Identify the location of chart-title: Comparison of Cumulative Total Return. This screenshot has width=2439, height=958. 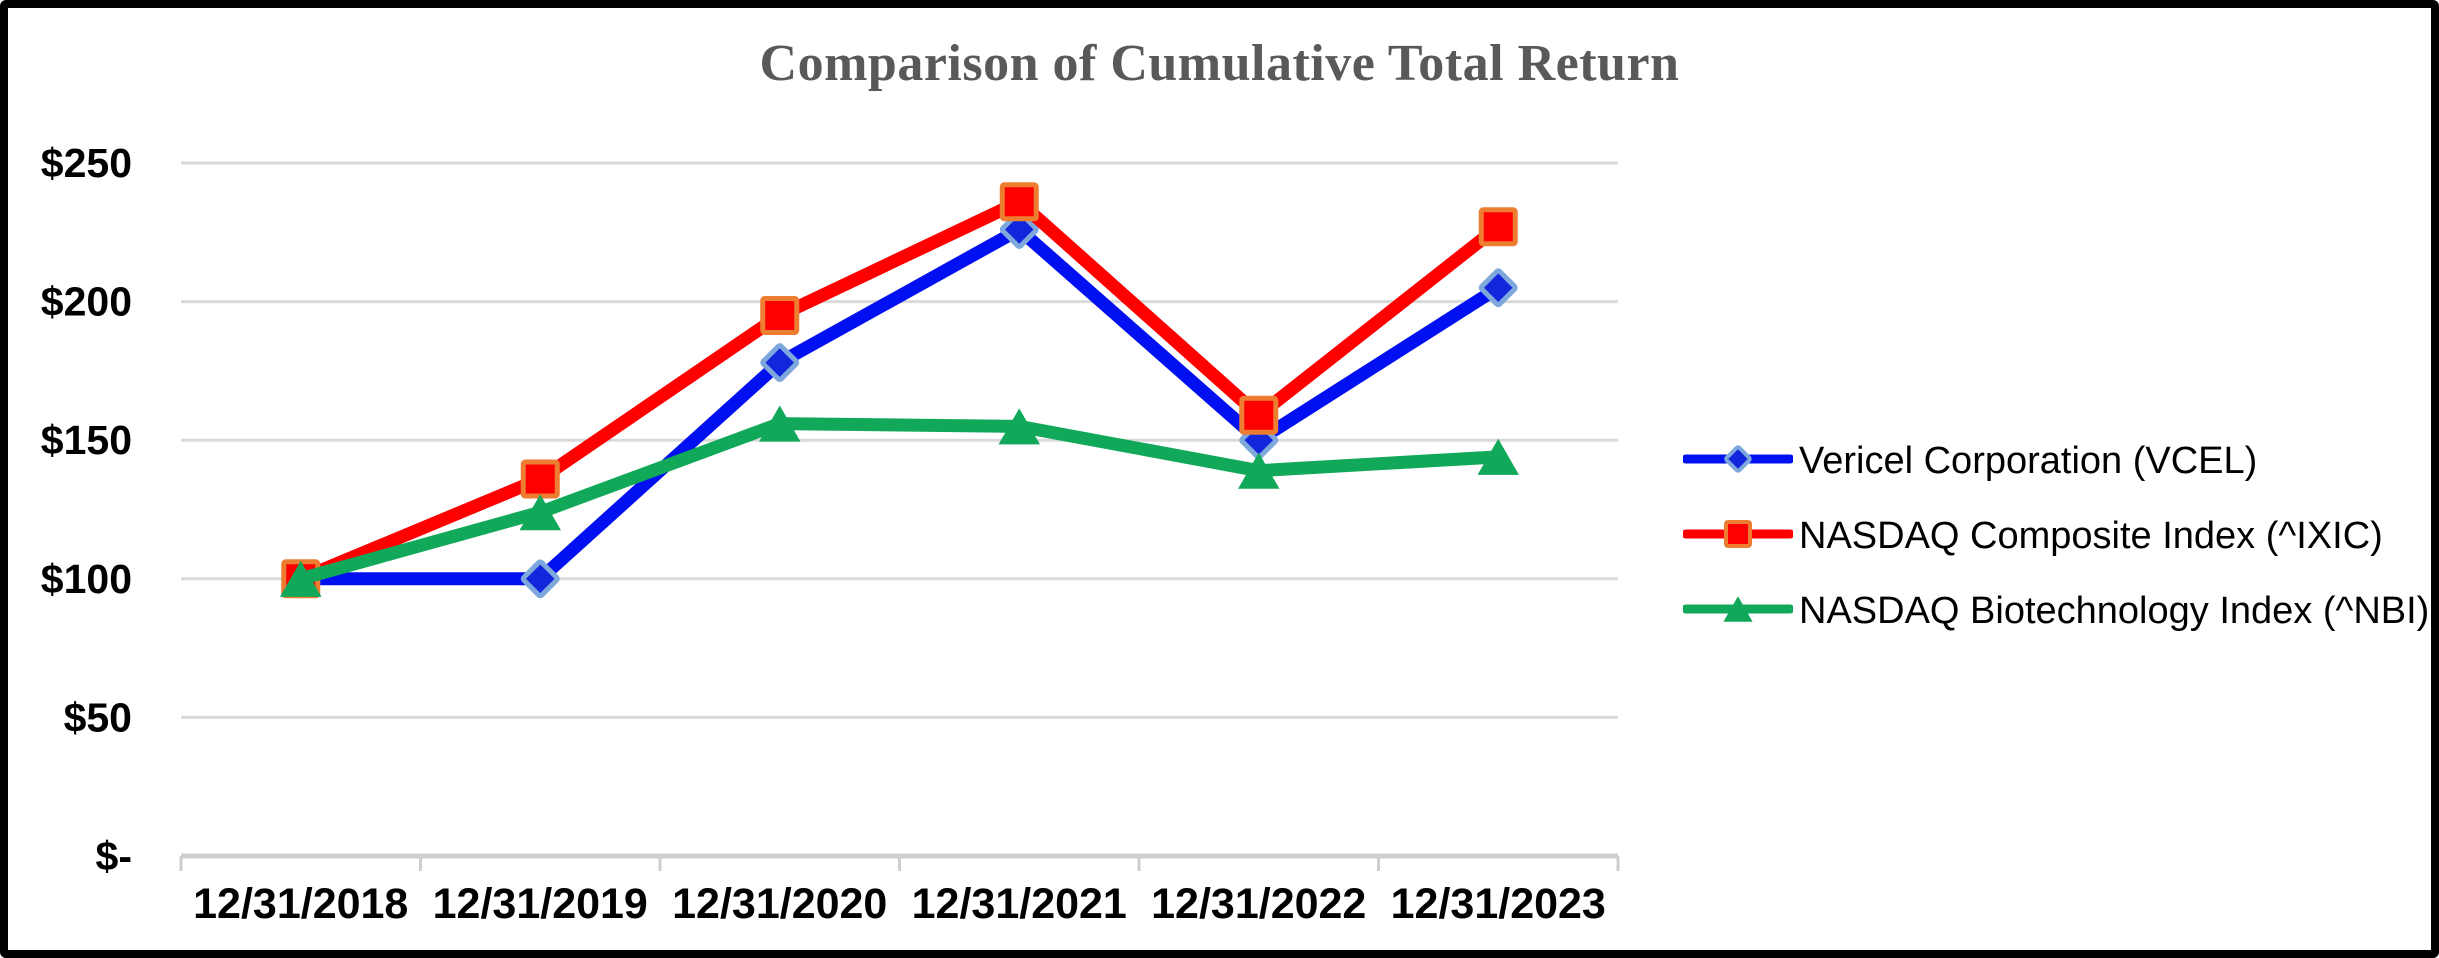
(1219, 63).